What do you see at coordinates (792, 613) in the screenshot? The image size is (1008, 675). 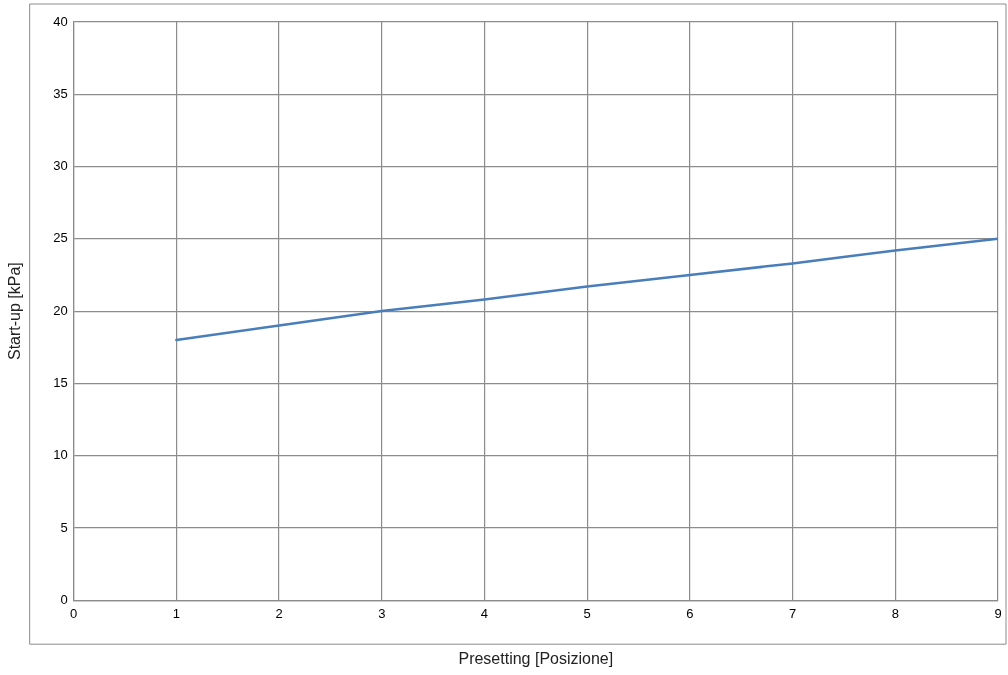 I see `x-tick-label: 7` at bounding box center [792, 613].